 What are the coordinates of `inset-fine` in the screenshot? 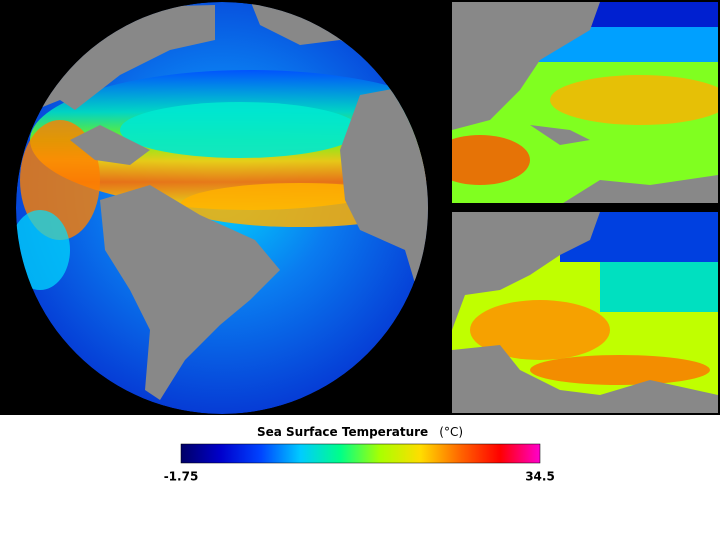 It's located at (585, 312).